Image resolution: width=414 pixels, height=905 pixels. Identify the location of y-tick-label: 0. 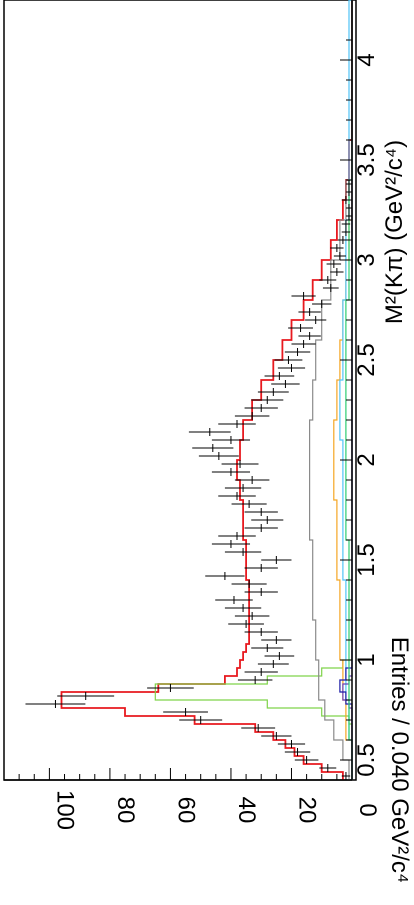
(367, 809).